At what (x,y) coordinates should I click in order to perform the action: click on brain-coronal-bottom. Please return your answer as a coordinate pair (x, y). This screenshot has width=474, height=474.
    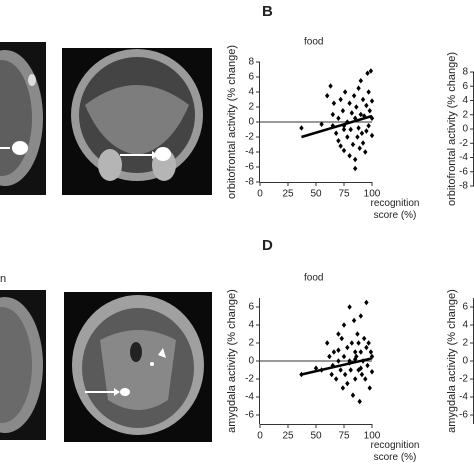
    Looking at the image, I should click on (138, 367).